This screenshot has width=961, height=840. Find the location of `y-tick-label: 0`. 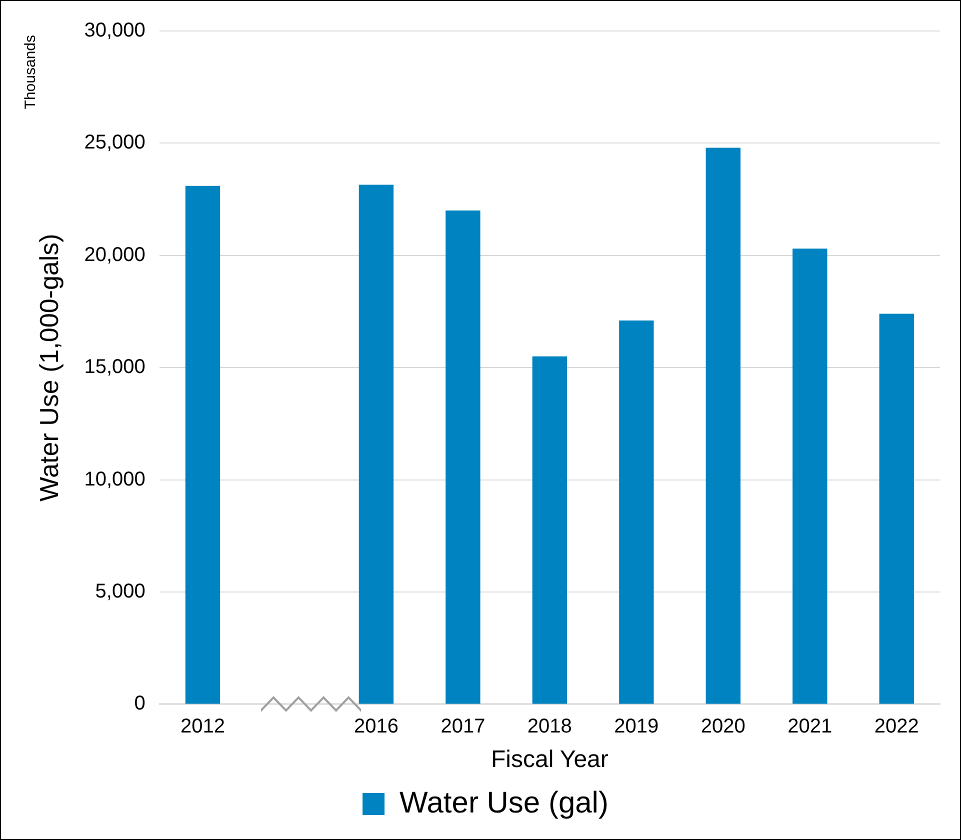

y-tick-label: 0 is located at coordinates (140, 703).